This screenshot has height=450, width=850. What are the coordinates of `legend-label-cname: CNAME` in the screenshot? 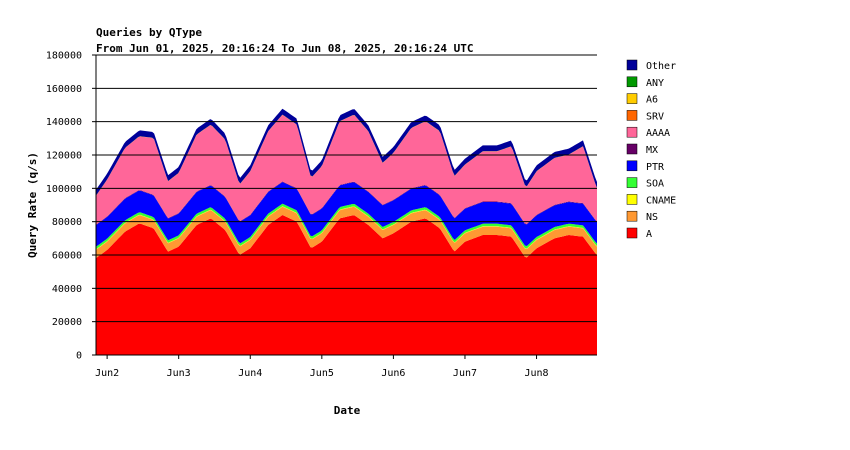 It's located at (661, 200).